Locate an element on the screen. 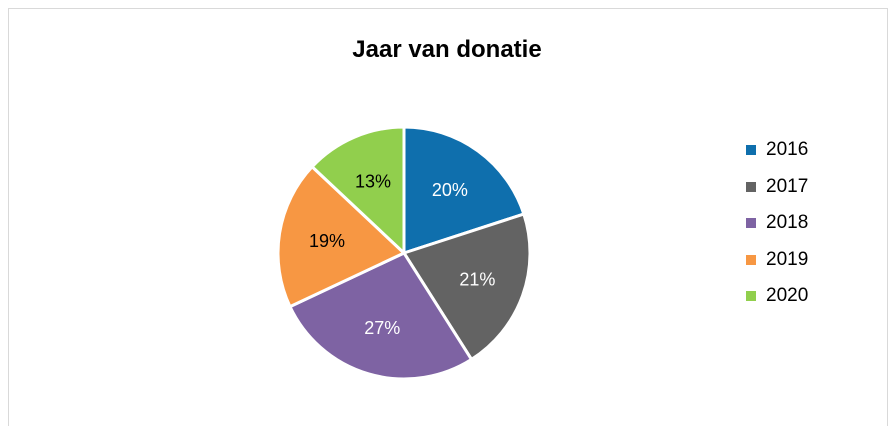 Image resolution: width=894 pixels, height=428 pixels. legend-item-2019: 2019 is located at coordinates (777, 260).